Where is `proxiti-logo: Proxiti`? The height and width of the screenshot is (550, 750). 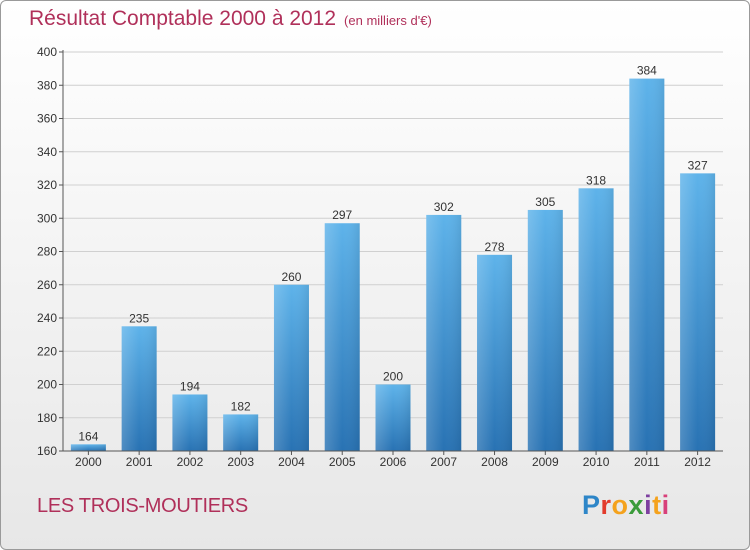
proxiti-logo: Proxiti is located at coordinates (626, 505).